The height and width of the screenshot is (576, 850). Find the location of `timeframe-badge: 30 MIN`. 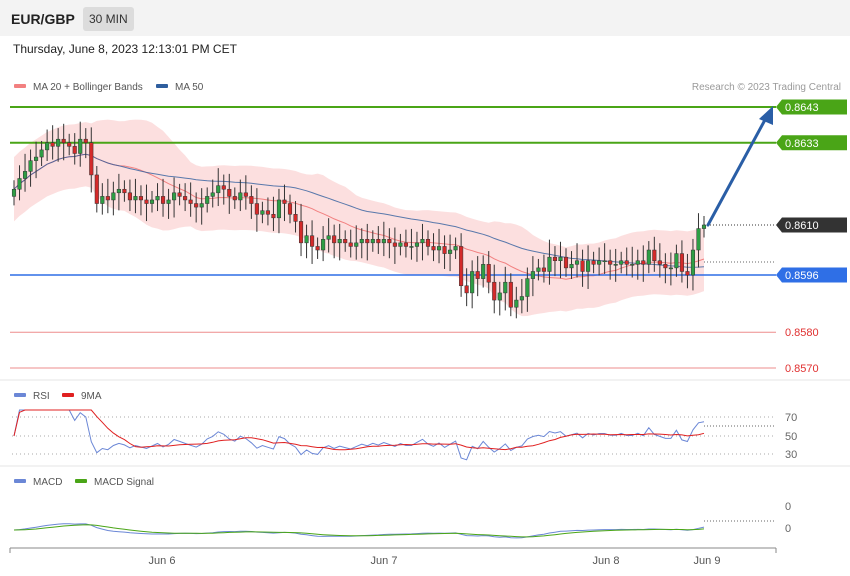

timeframe-badge: 30 MIN is located at coordinates (108, 19).